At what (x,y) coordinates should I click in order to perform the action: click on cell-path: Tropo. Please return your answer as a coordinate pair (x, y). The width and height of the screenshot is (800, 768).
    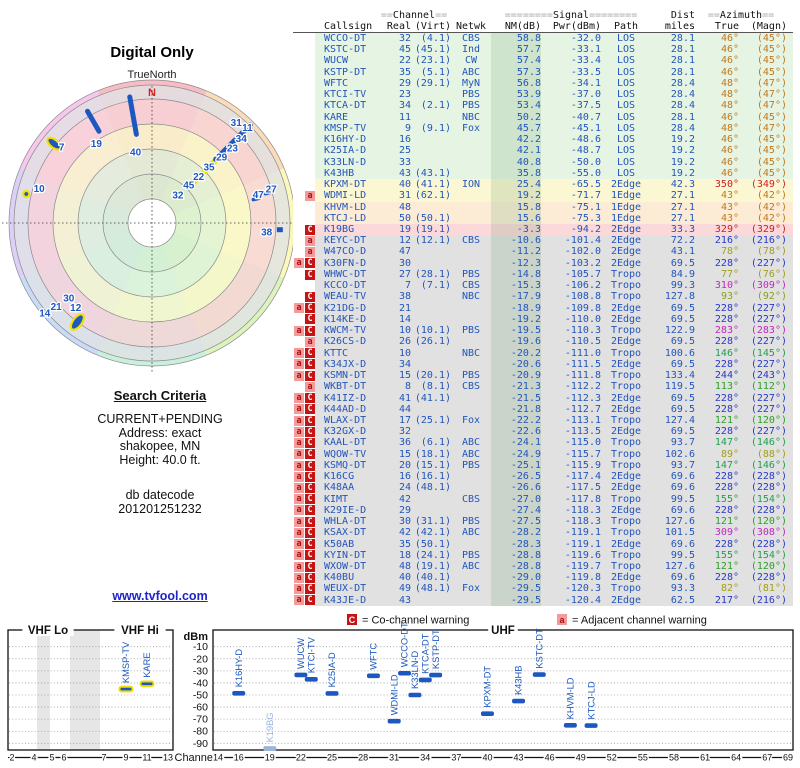
    Looking at the image, I should click on (626, 274).